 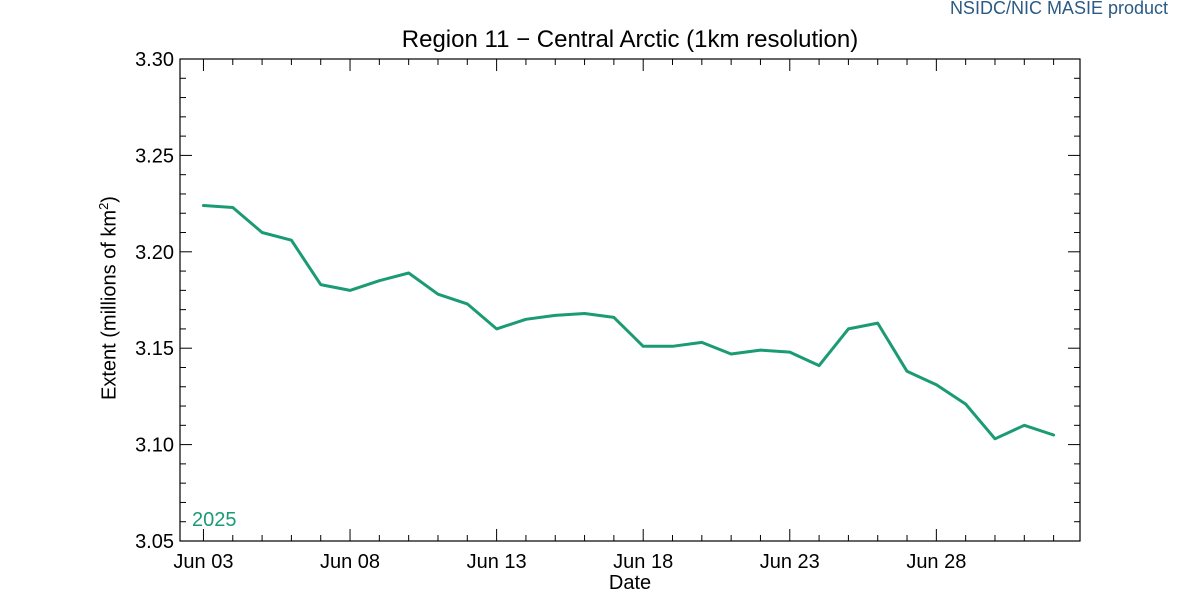 I want to click on y-tick-label: 3.20, so click(x=154, y=253).